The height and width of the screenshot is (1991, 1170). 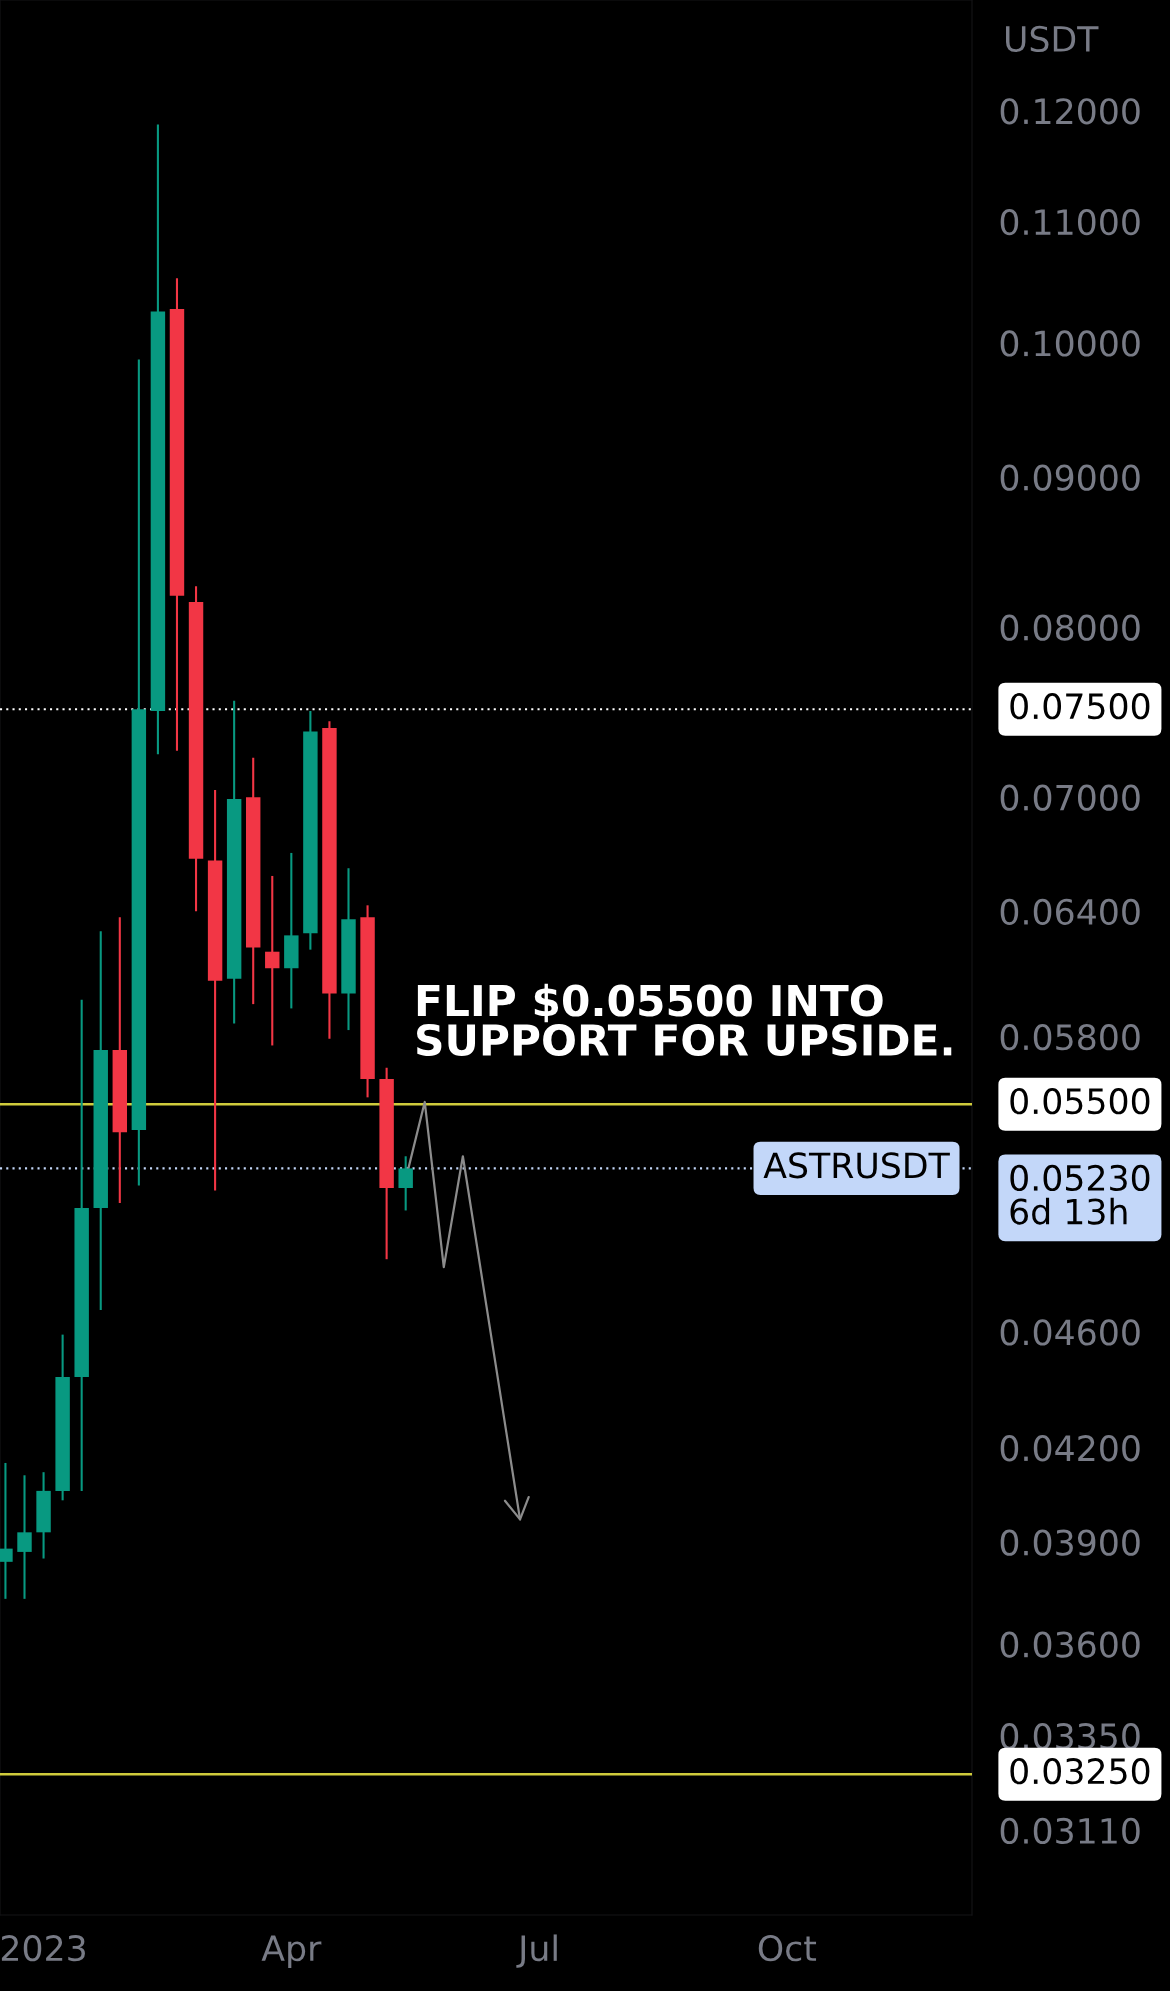 I want to click on y-tick-label: 0.10000, so click(x=1070, y=343).